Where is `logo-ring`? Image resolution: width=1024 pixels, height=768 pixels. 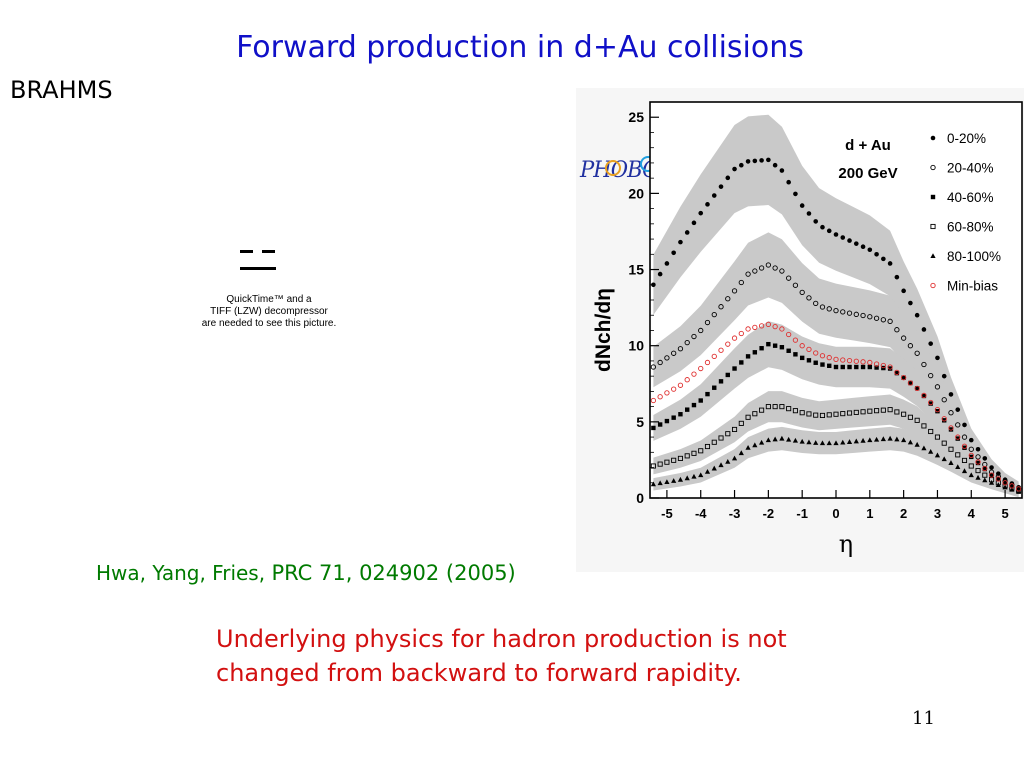
logo-ring is located at coordinates (613, 168).